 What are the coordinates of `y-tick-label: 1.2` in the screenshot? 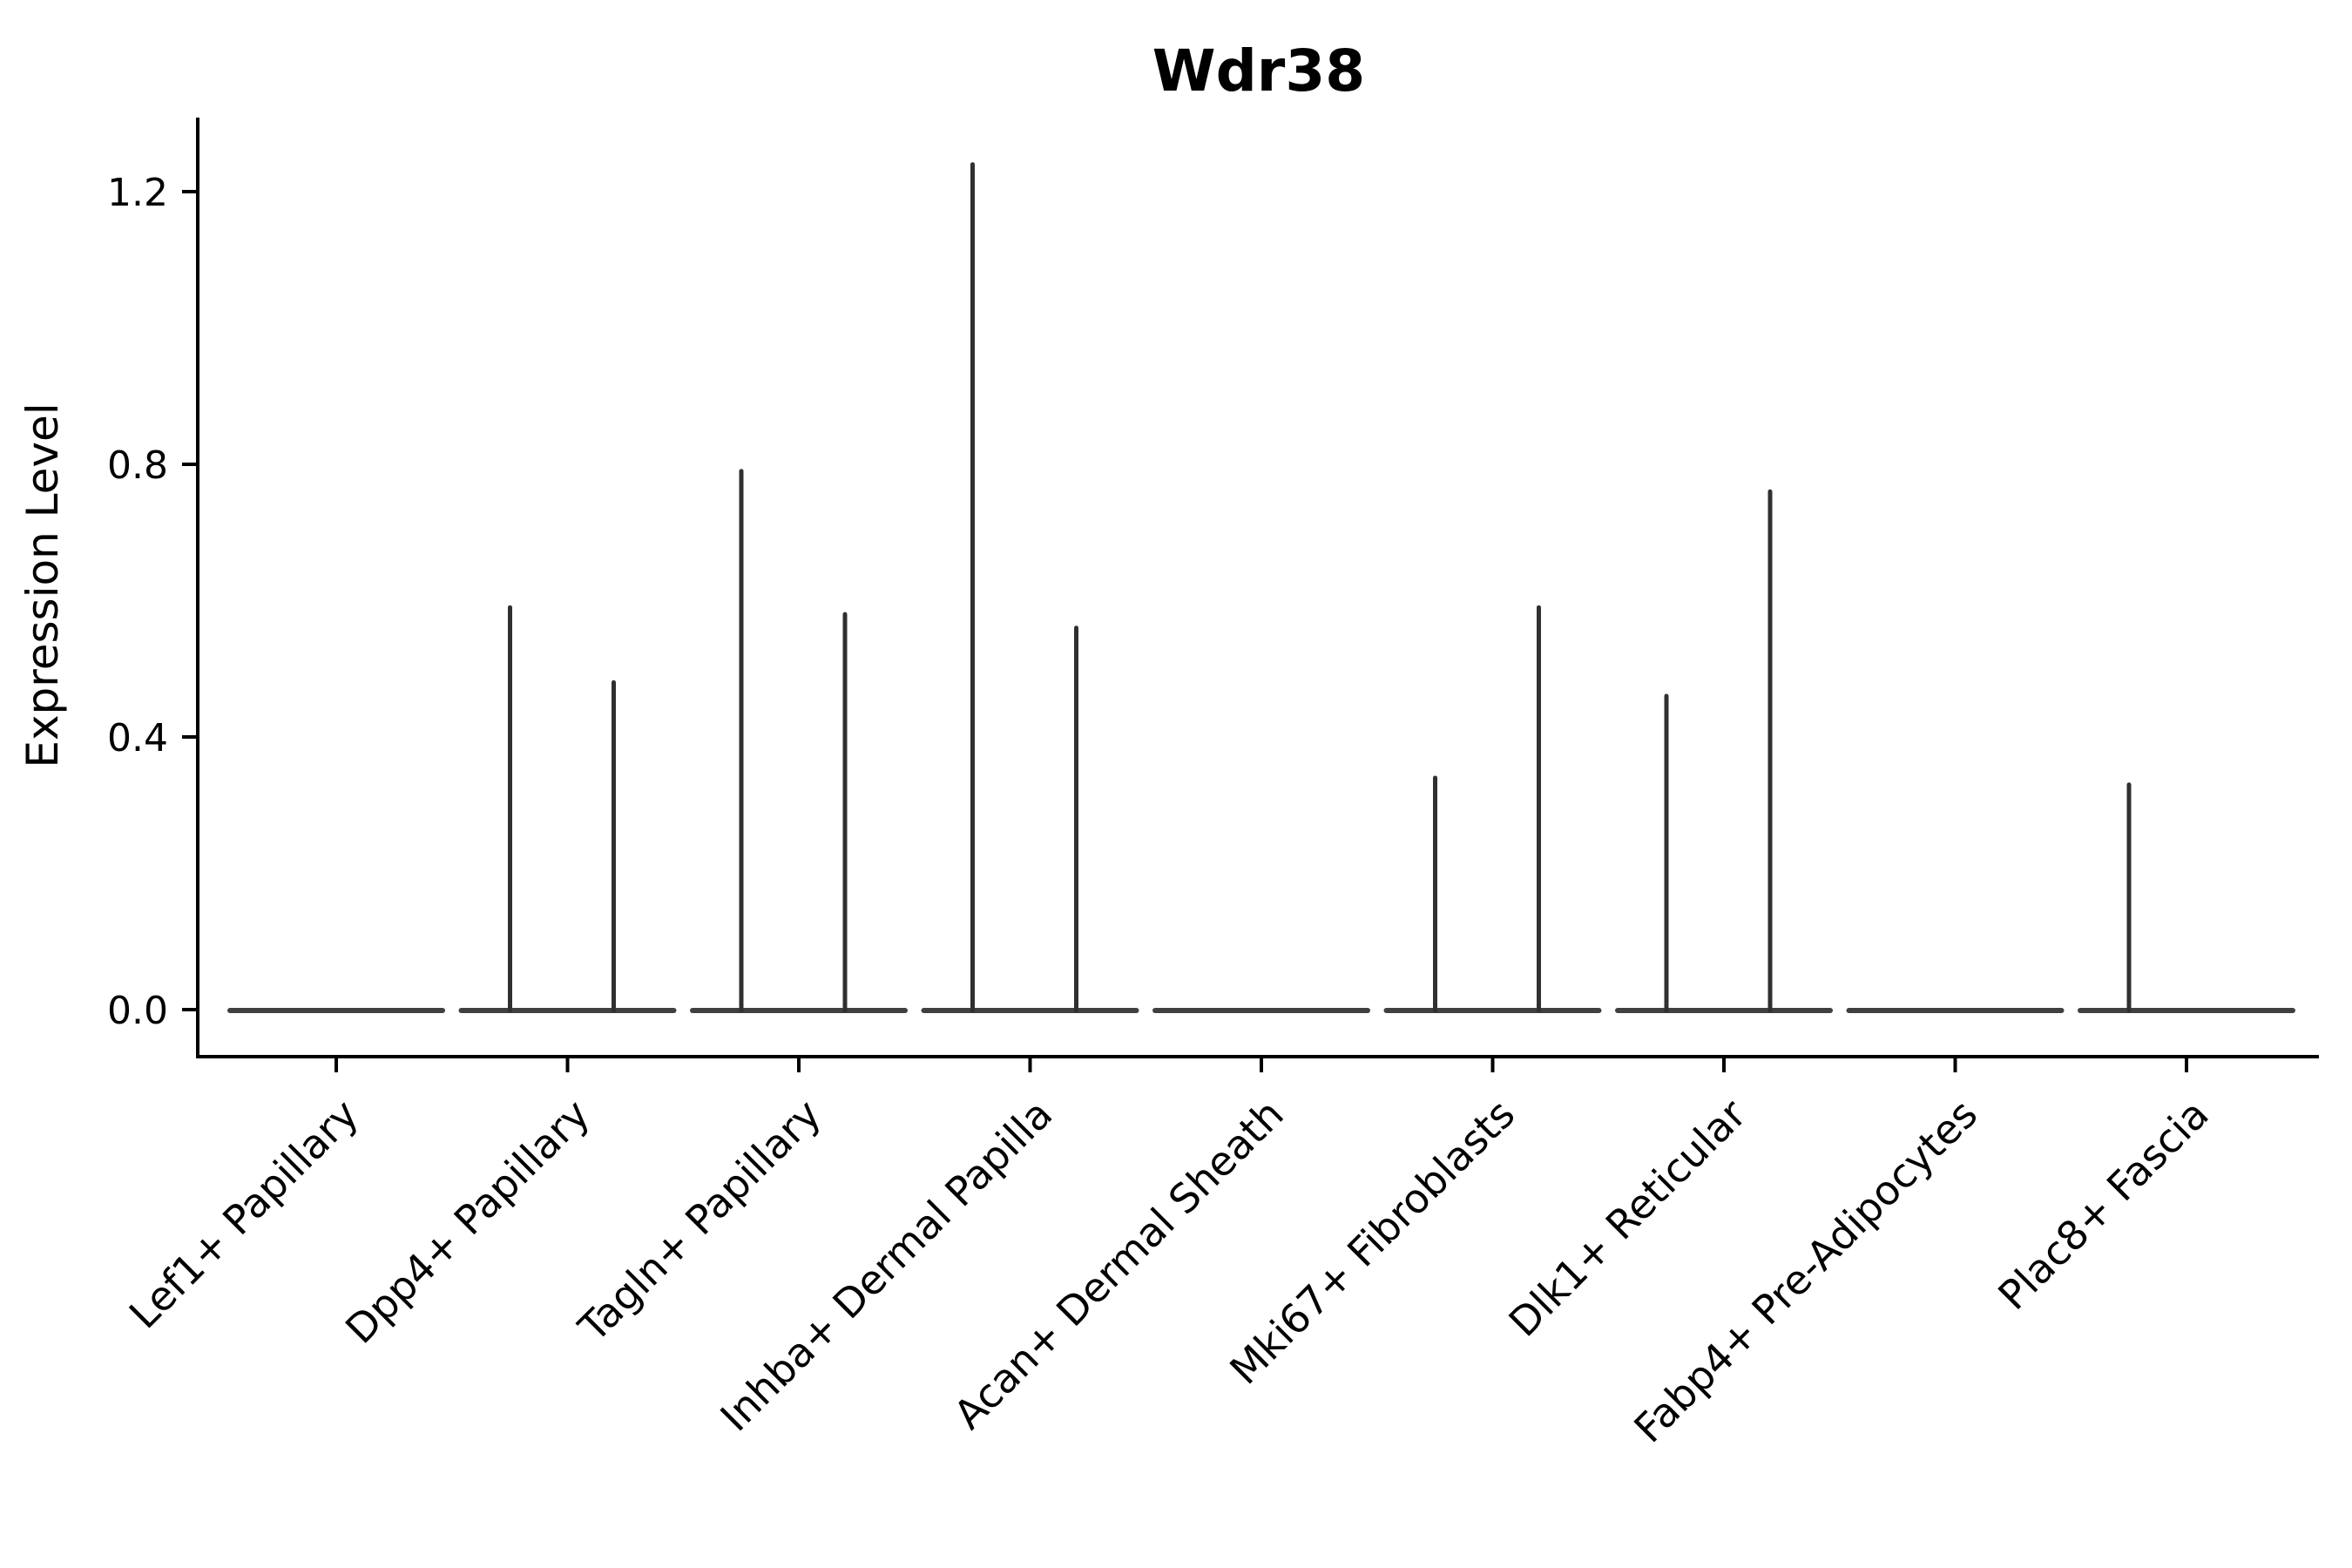 It's located at (137, 193).